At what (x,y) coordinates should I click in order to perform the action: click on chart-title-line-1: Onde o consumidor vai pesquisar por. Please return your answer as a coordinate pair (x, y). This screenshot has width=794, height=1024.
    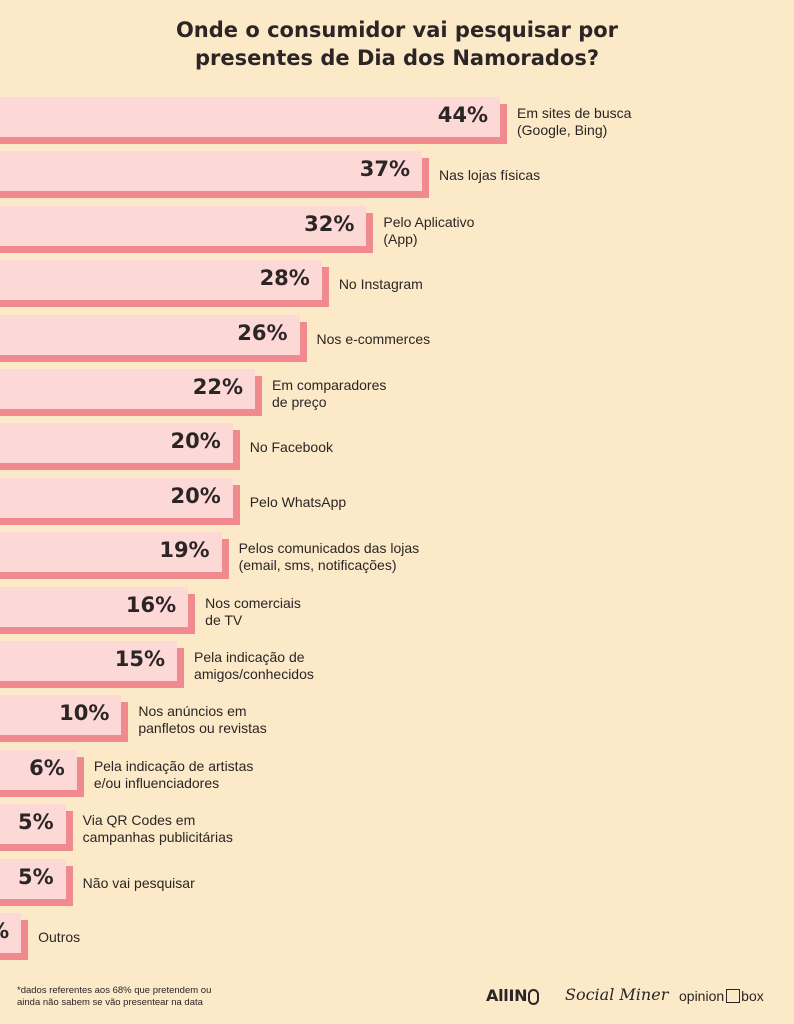
    Looking at the image, I should click on (397, 30).